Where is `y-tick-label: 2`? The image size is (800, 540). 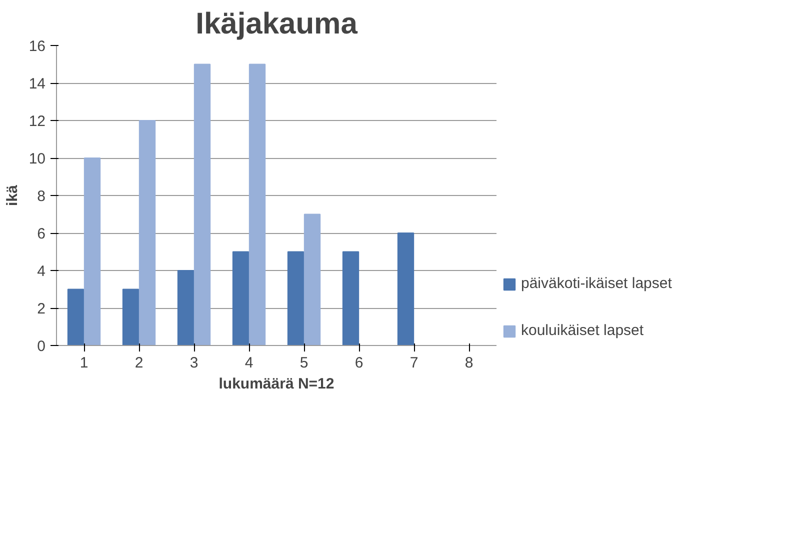
y-tick-label: 2 is located at coordinates (41, 309).